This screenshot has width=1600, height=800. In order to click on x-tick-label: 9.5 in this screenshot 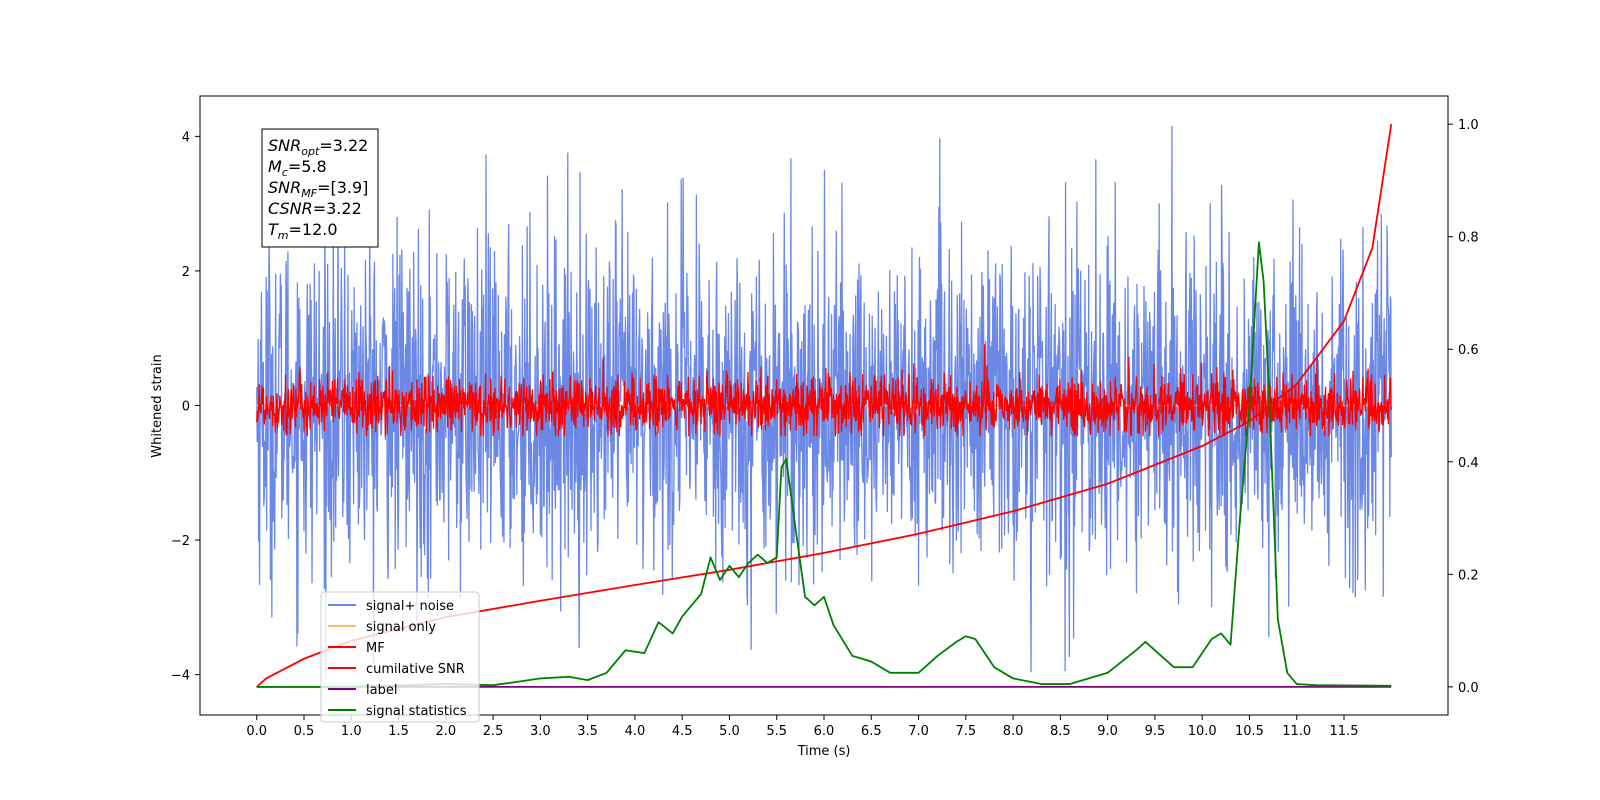, I will do `click(1155, 731)`.